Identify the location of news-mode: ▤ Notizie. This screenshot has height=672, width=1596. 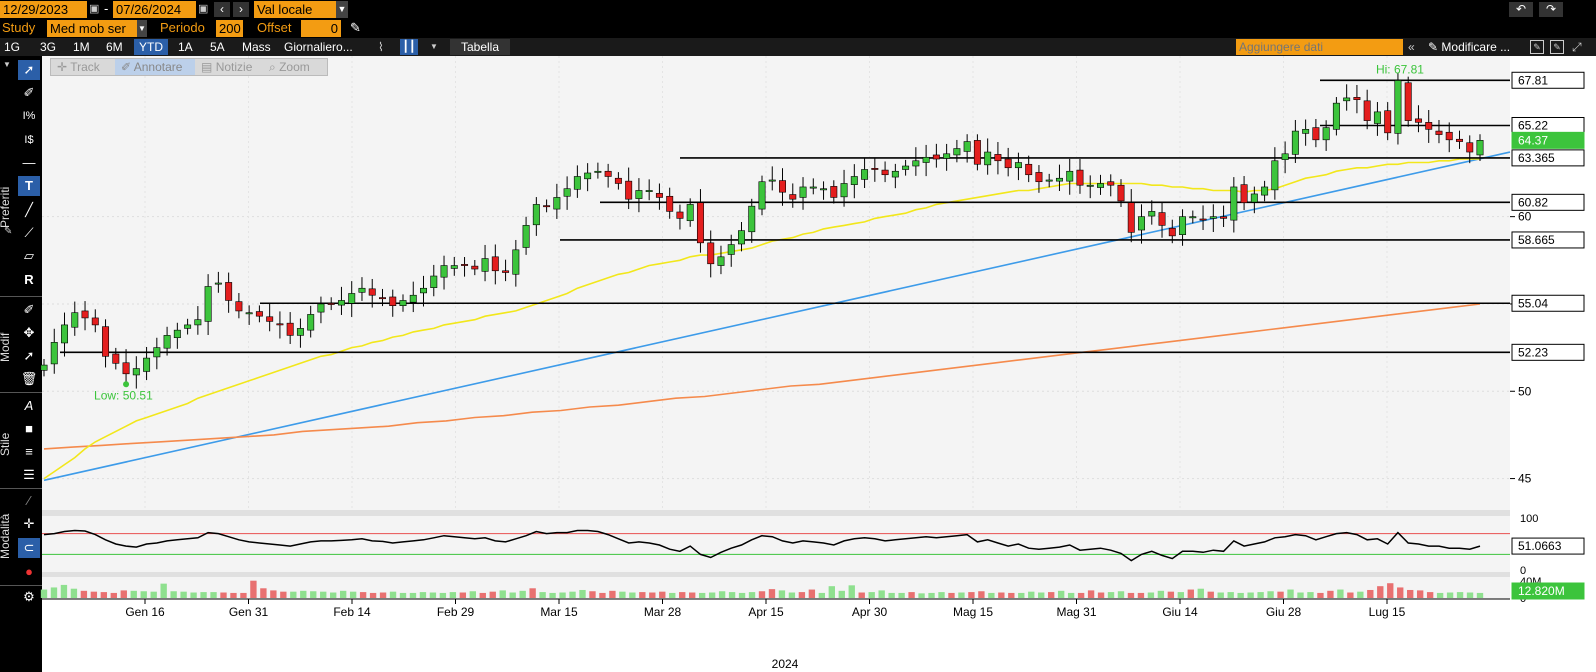
(233, 67).